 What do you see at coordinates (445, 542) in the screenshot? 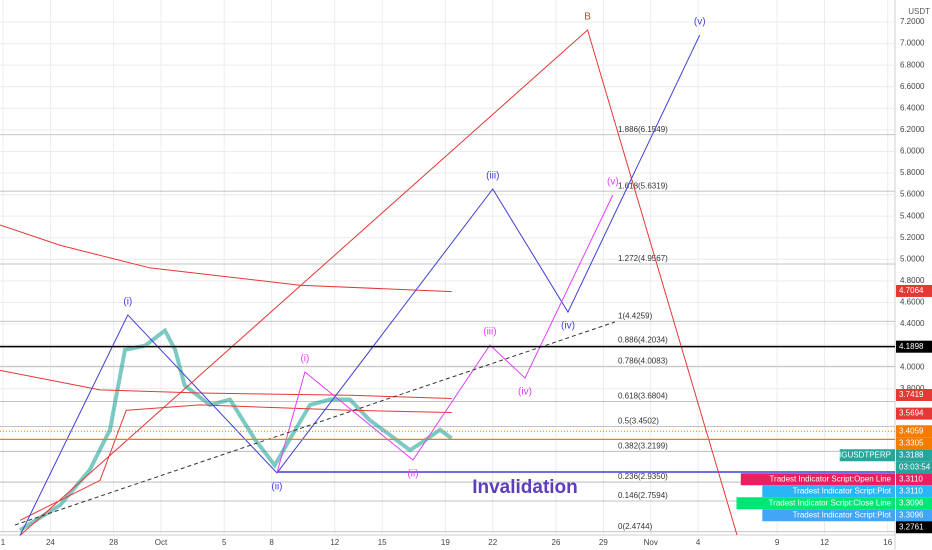
I see `x-tick-label: 19` at bounding box center [445, 542].